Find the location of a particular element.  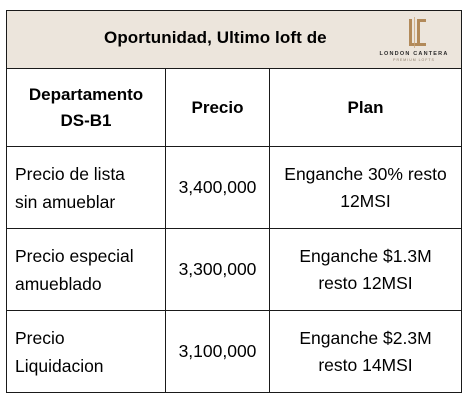

row-plan-line1: Enganche $1.3M is located at coordinates (365, 255).